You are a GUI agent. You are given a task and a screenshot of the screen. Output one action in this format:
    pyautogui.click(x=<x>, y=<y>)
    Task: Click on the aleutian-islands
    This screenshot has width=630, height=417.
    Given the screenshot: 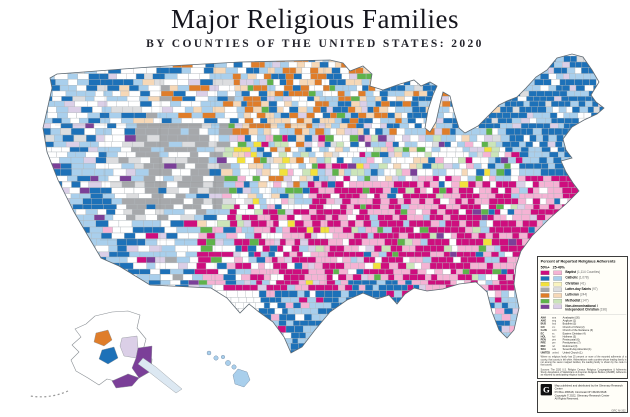 What is the action you would take?
    pyautogui.click(x=49, y=394)
    